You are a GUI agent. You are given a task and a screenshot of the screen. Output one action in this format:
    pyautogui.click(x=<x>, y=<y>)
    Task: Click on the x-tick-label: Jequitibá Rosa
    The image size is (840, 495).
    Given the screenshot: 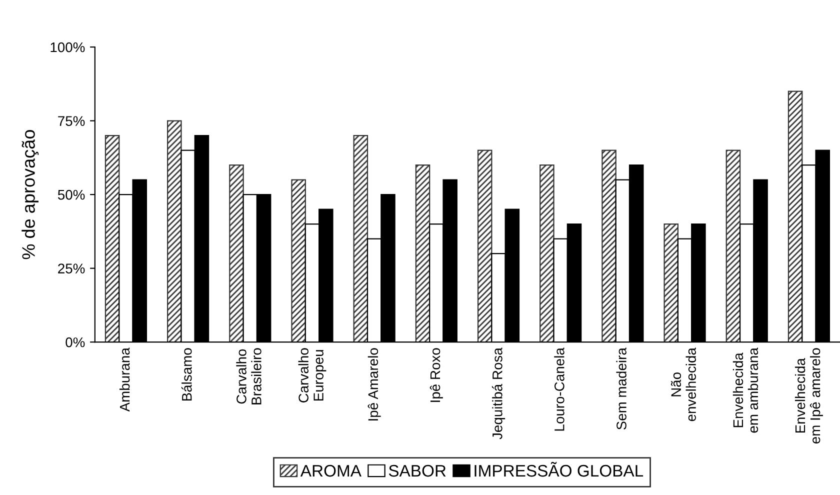 What is the action you would take?
    pyautogui.click(x=499, y=394)
    